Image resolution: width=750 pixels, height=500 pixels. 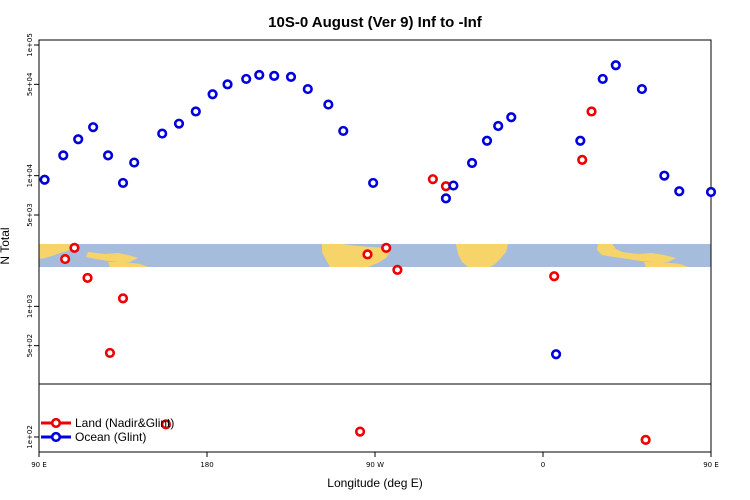 I want to click on legend-ocean-label: Ocean (Glint), so click(x=110, y=437).